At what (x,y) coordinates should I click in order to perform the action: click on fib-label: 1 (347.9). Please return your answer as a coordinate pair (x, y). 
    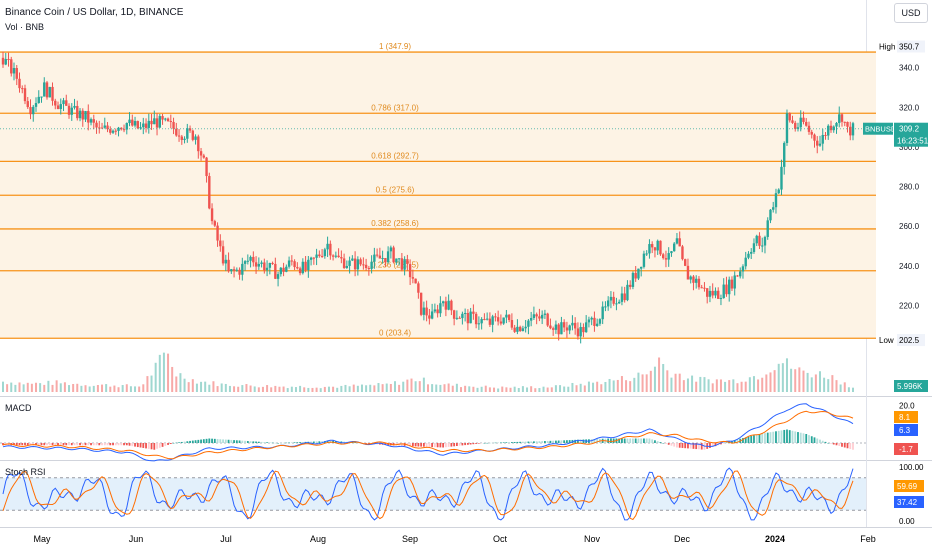
    Looking at the image, I should click on (395, 46).